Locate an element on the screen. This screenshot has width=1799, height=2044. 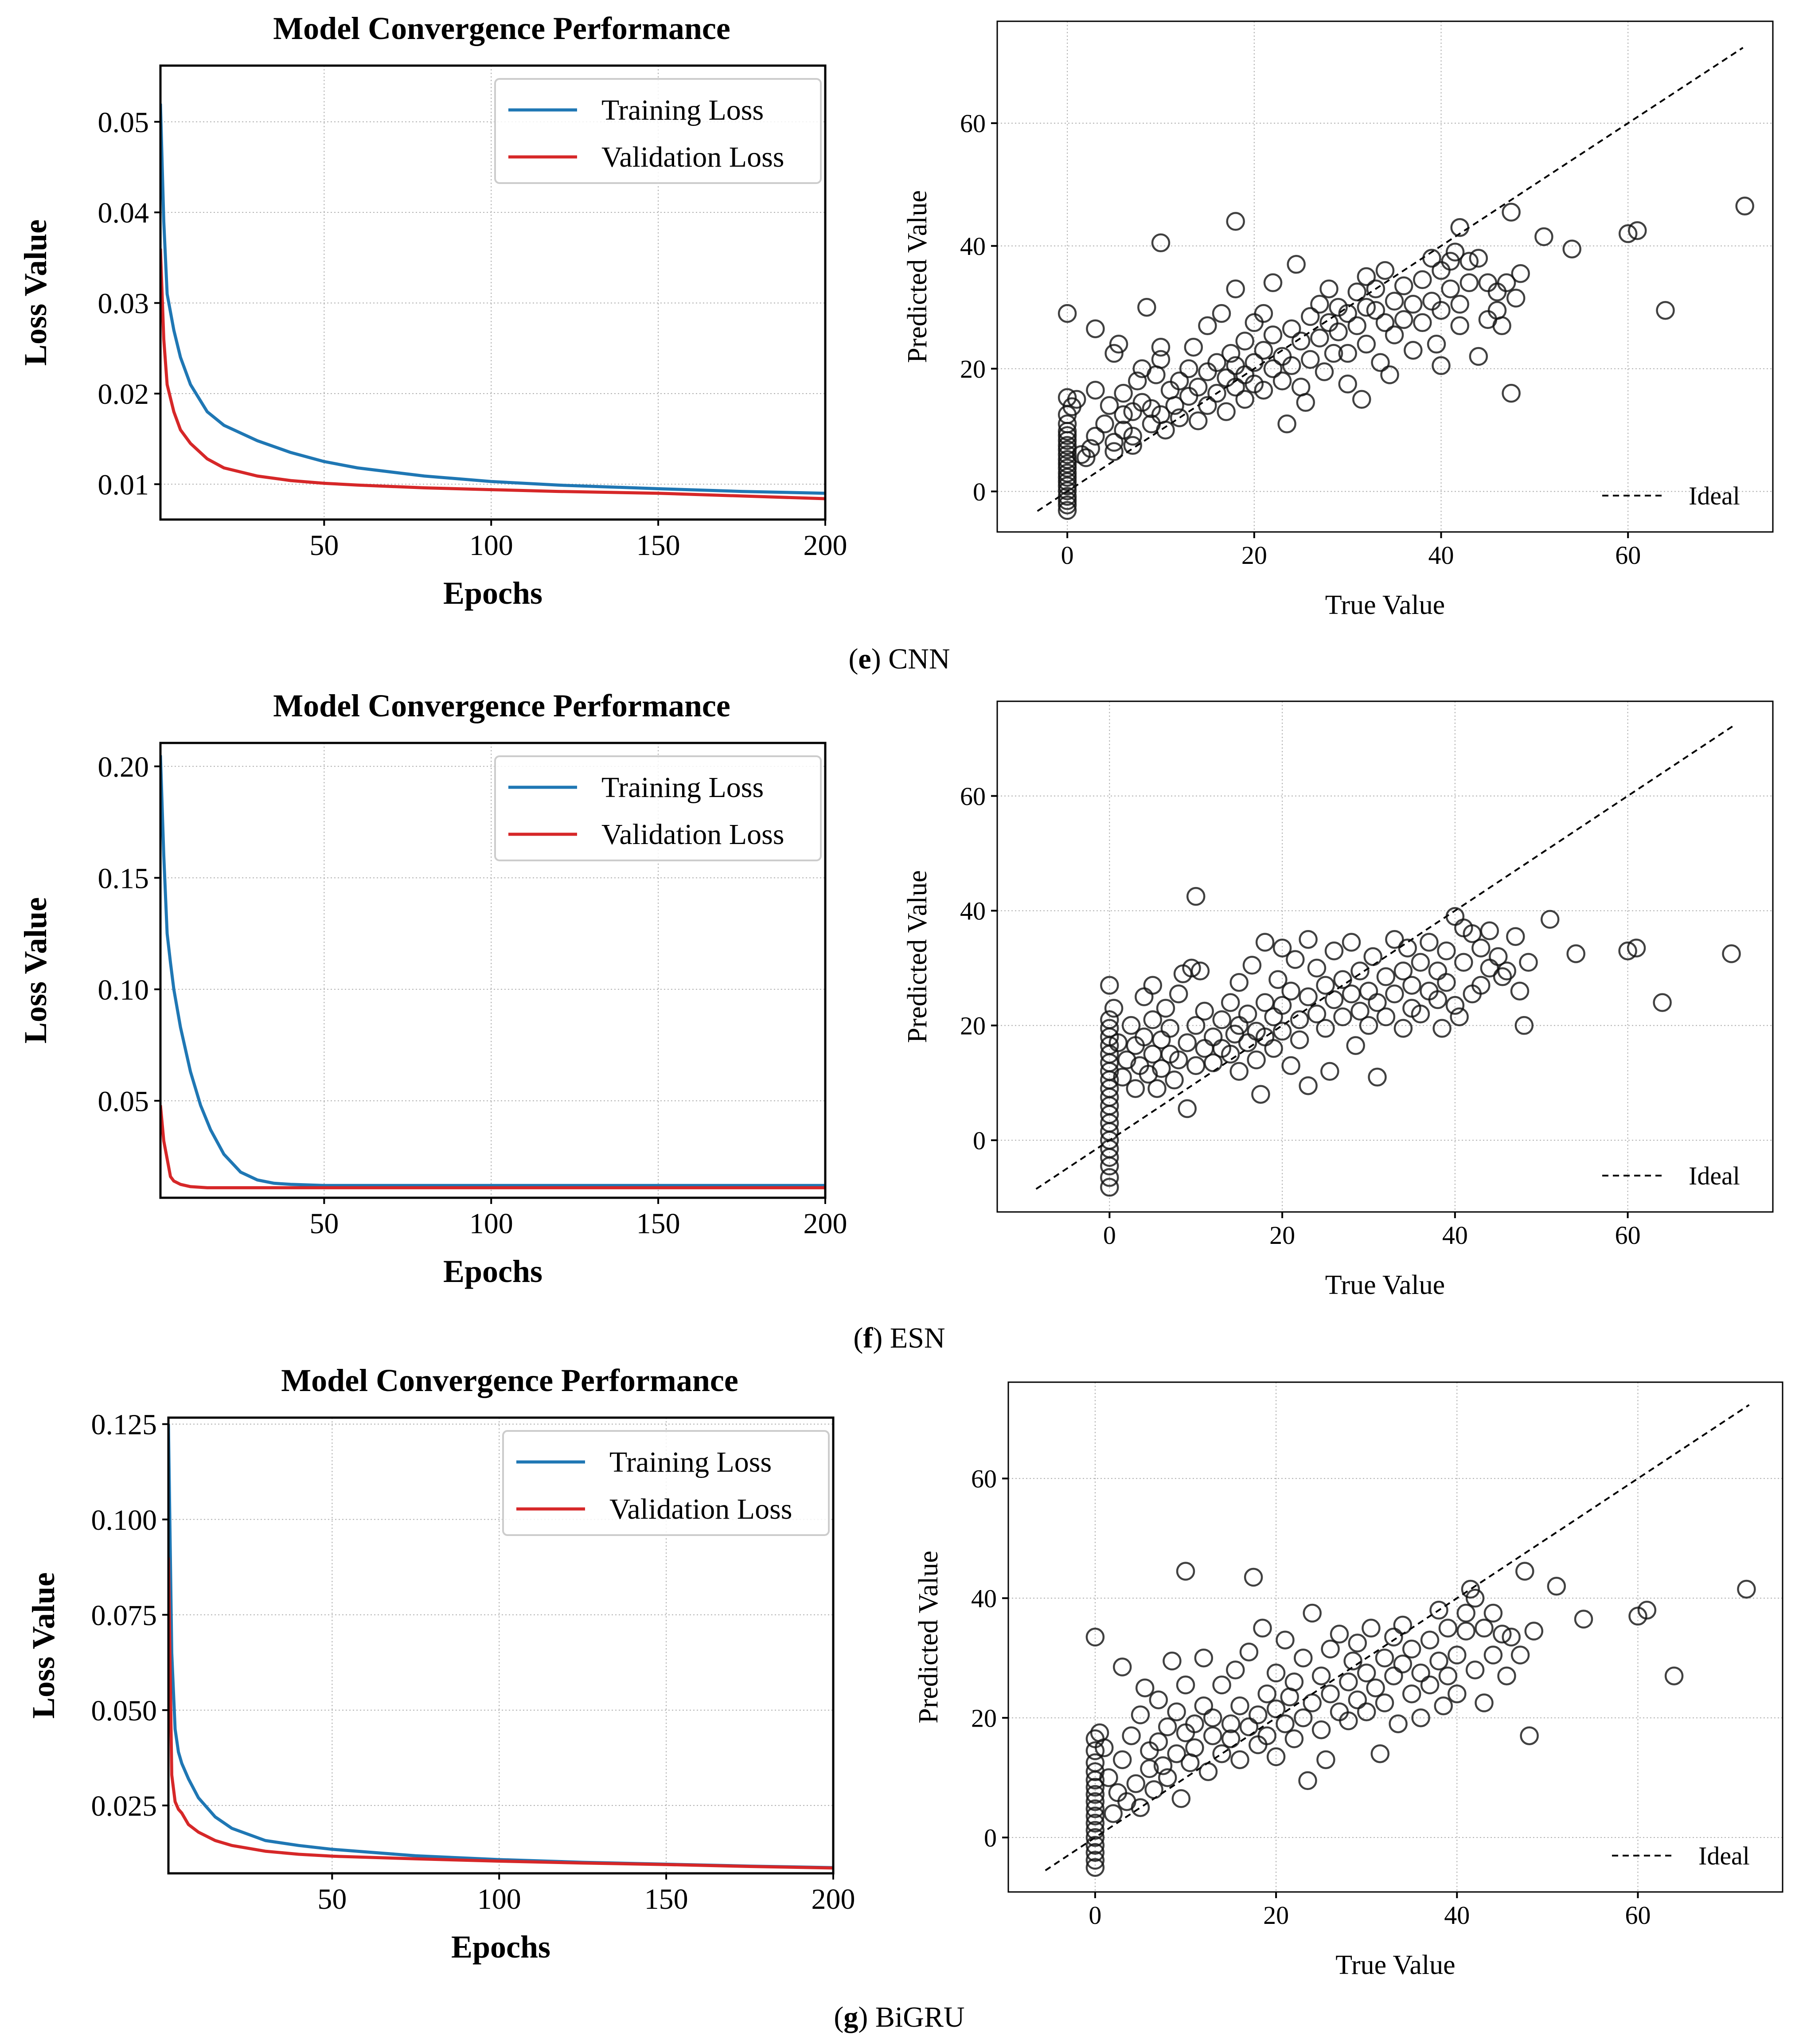
e_loss-title: Model Convergence Performance is located at coordinates (501, 28).